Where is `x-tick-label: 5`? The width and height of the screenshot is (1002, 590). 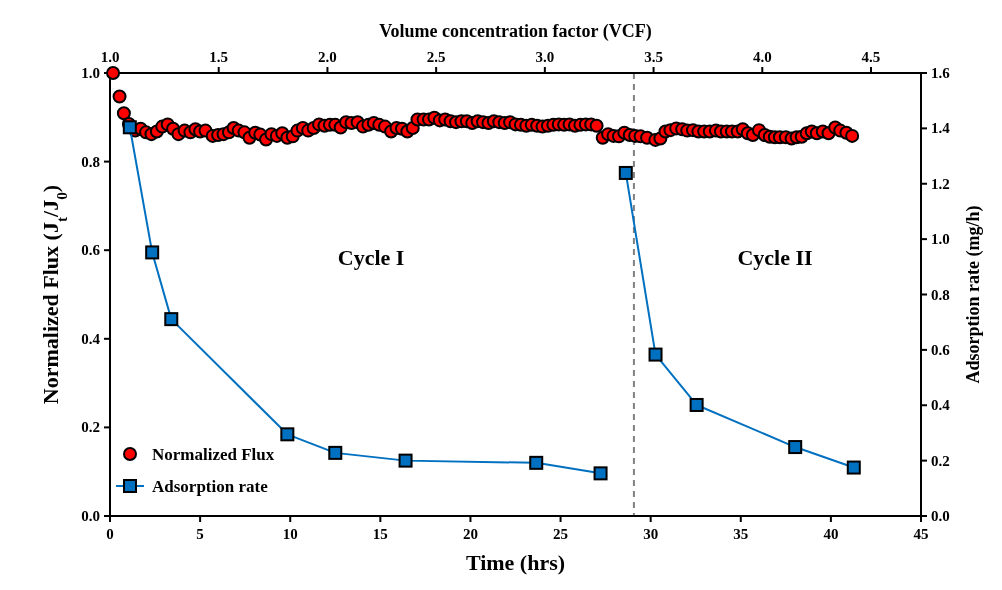
x-tick-label: 5 is located at coordinates (200, 534).